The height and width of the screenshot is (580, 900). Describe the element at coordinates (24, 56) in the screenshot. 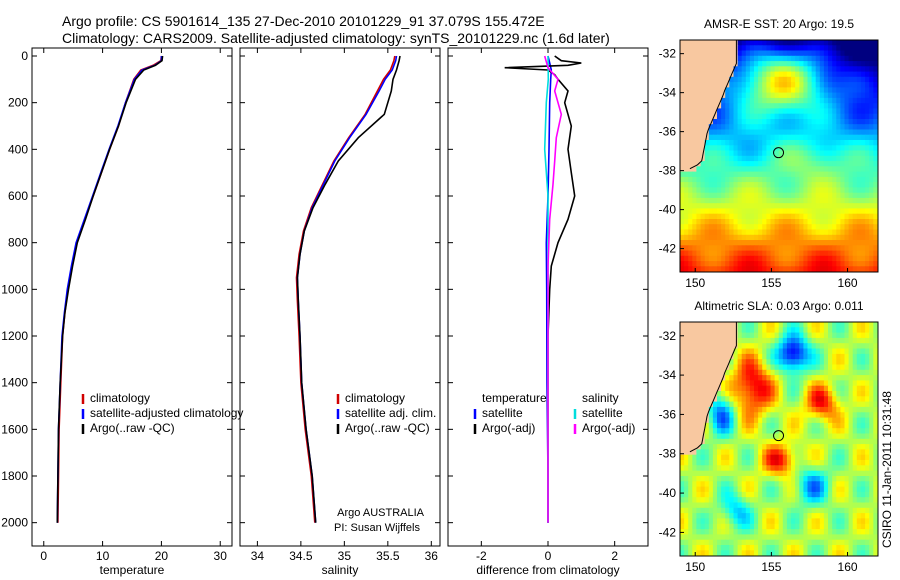

I see `depth-tick-label: 0` at that location.